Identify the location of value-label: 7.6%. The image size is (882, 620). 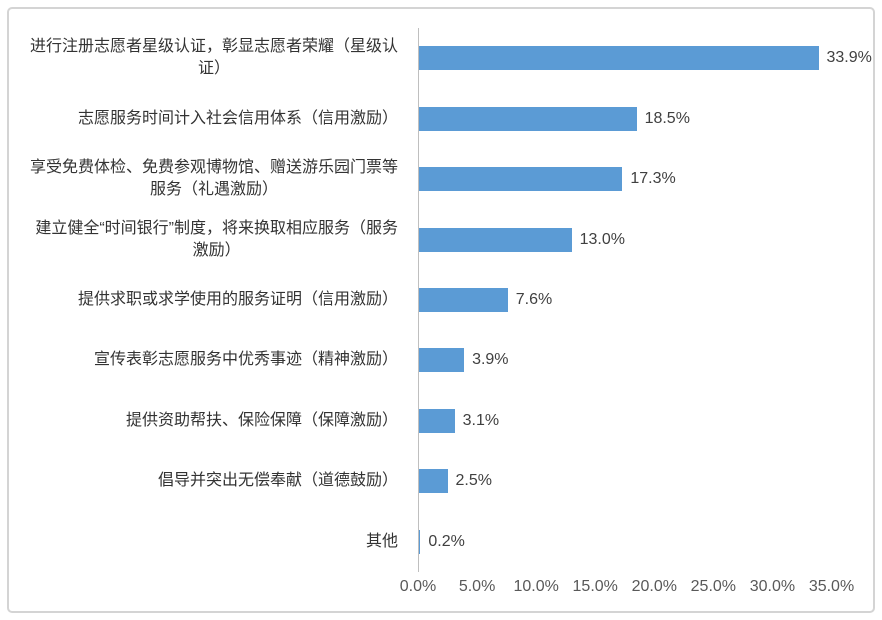
(534, 299).